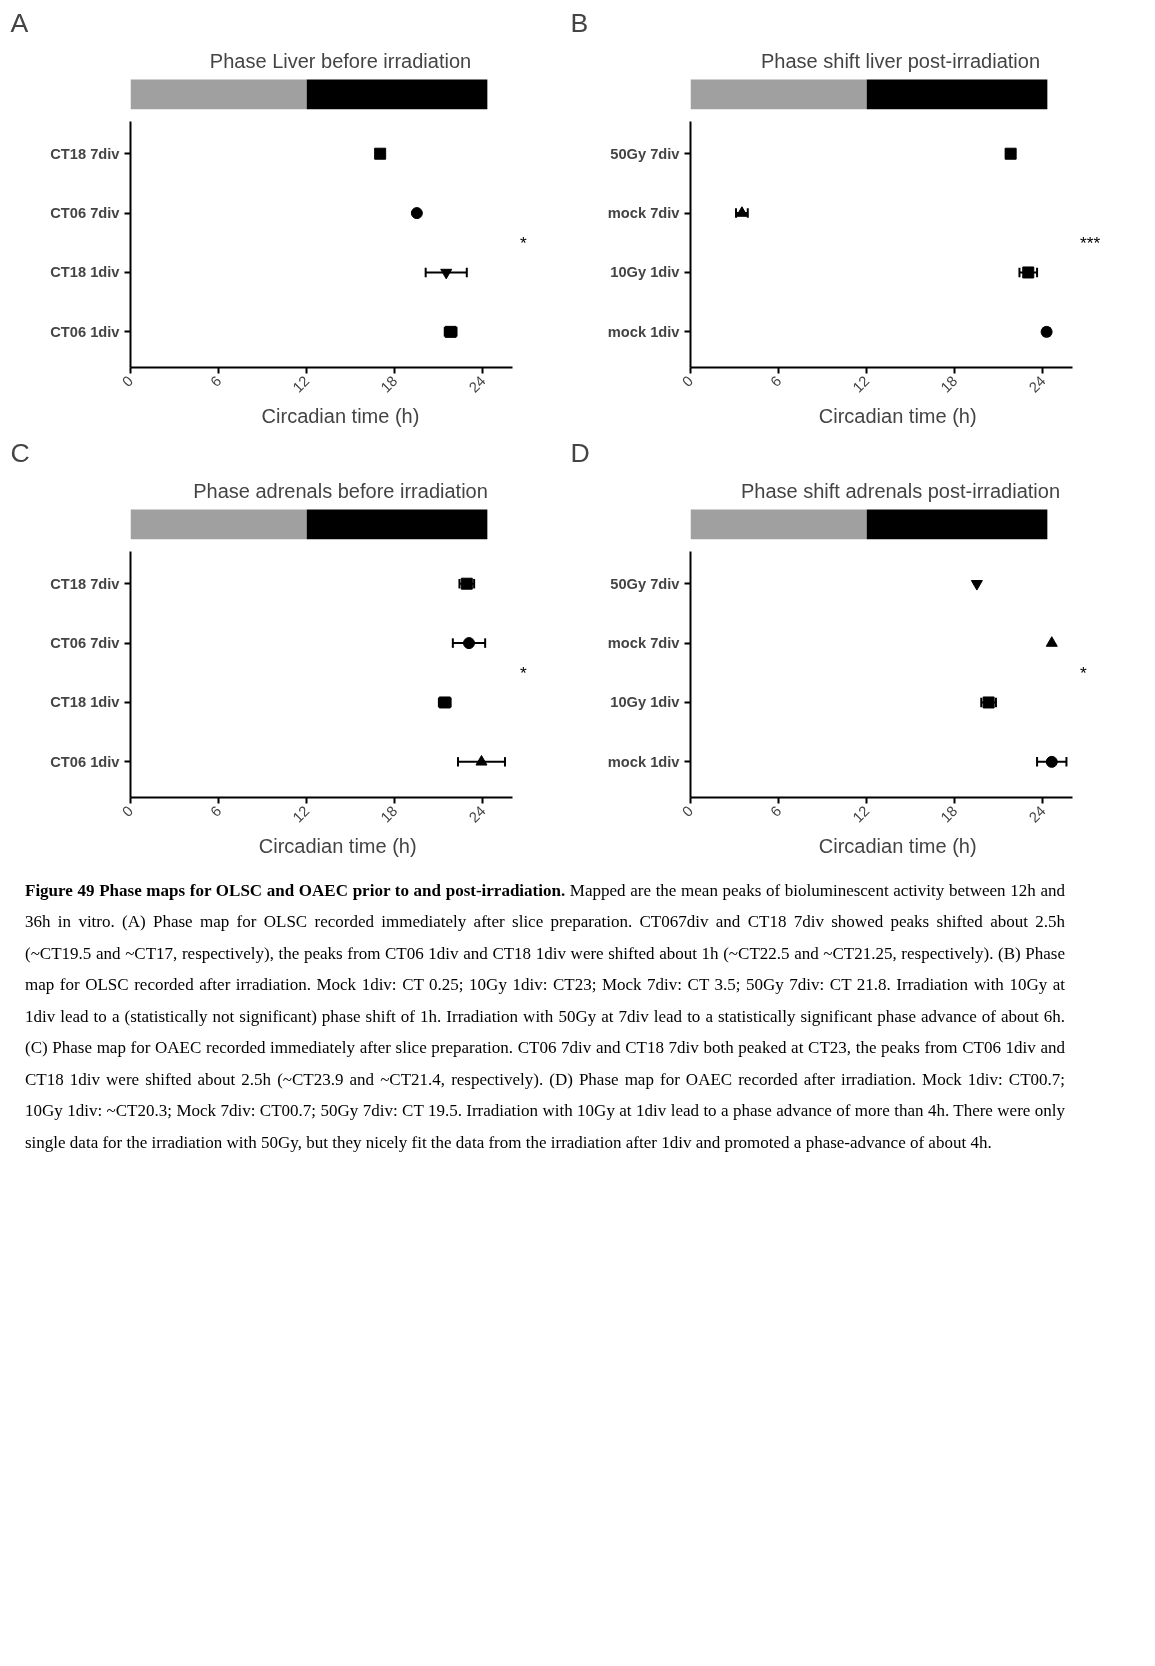 The width and height of the screenshot is (1155, 1666). Describe the element at coordinates (579, 22) in the screenshot. I see `text: B` at that location.